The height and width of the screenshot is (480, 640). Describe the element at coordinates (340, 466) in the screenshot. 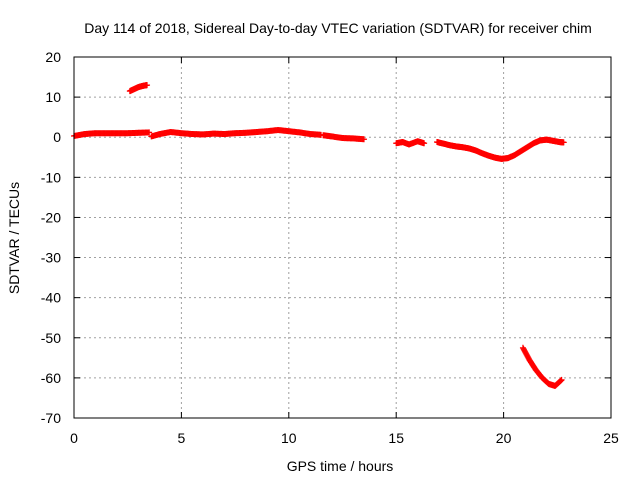

I see `x-axis-label: GPS time / hours` at that location.